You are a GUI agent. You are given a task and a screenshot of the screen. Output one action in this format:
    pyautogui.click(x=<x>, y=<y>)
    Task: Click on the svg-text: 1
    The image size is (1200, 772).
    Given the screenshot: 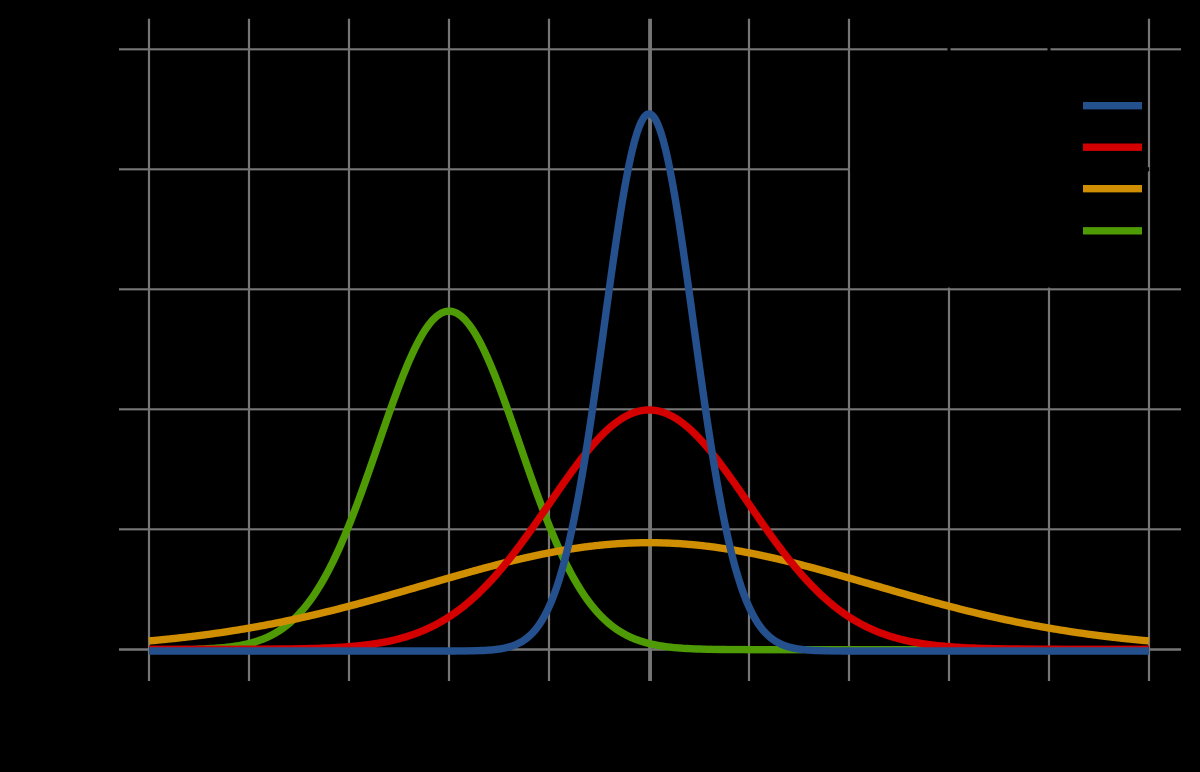 What is the action you would take?
    pyautogui.click(x=749, y=702)
    